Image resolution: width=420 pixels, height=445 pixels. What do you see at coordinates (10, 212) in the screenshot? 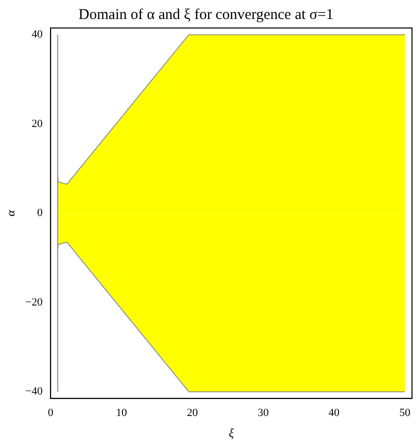
I see `y-axis-title: α` at bounding box center [10, 212].